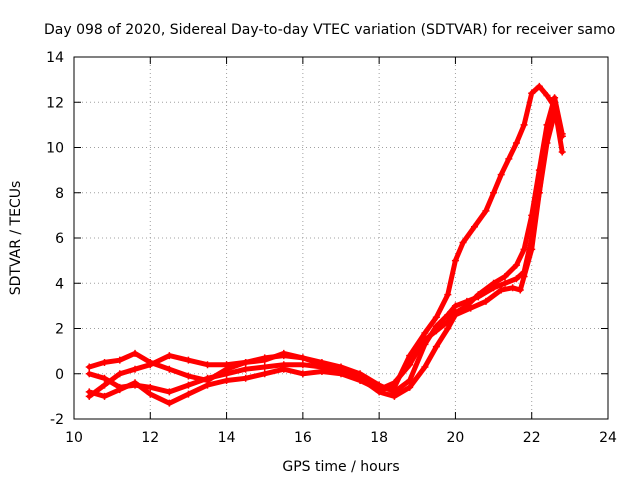 The width and height of the screenshot is (640, 480). Describe the element at coordinates (303, 438) in the screenshot. I see `x-tick-label: 16` at that location.